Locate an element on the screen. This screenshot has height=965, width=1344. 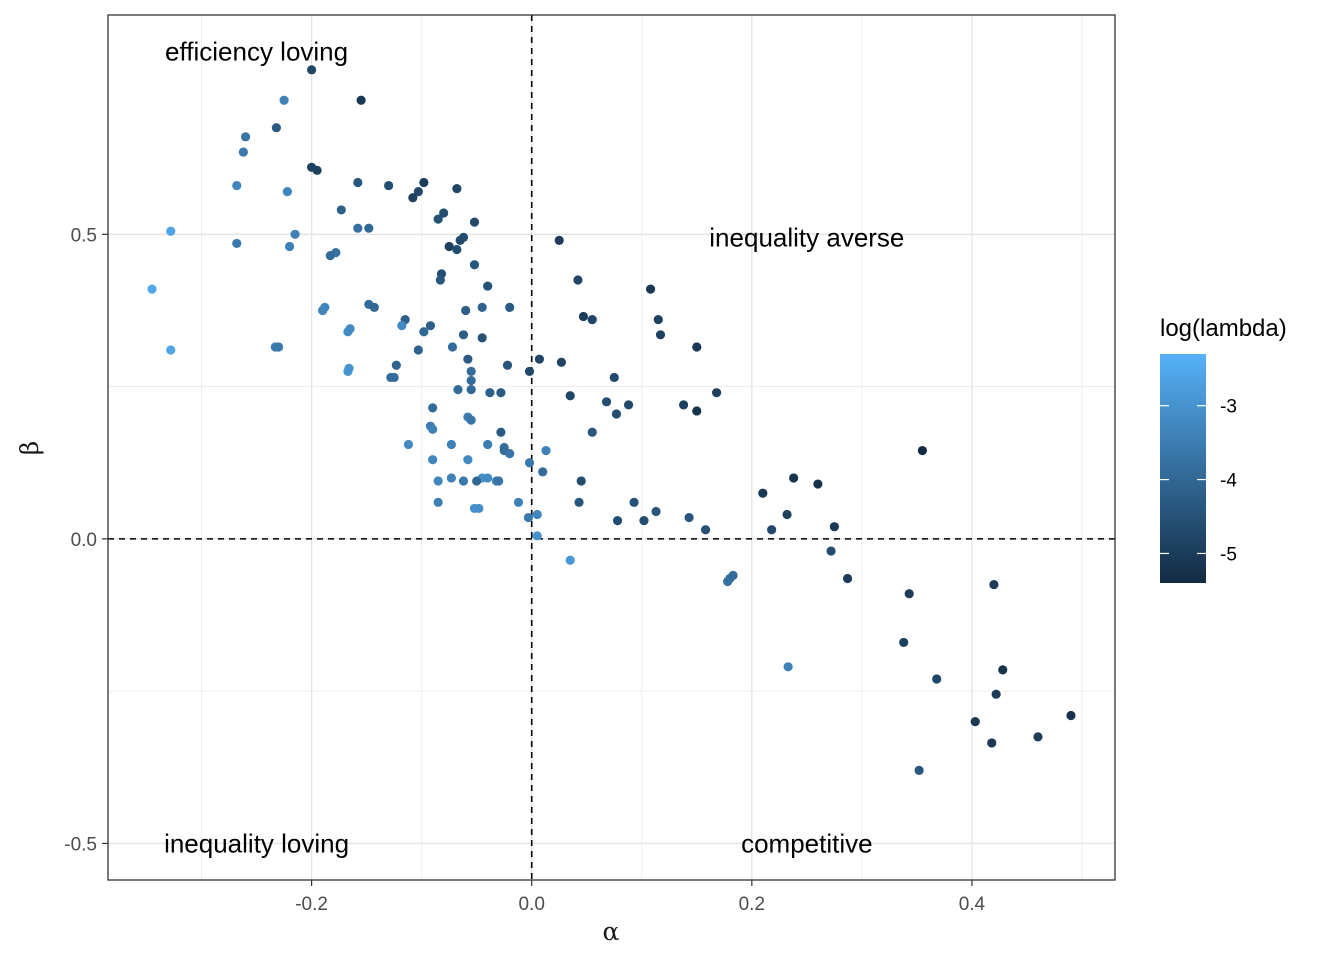
legend-tick-label: -4 is located at coordinates (1228, 481).